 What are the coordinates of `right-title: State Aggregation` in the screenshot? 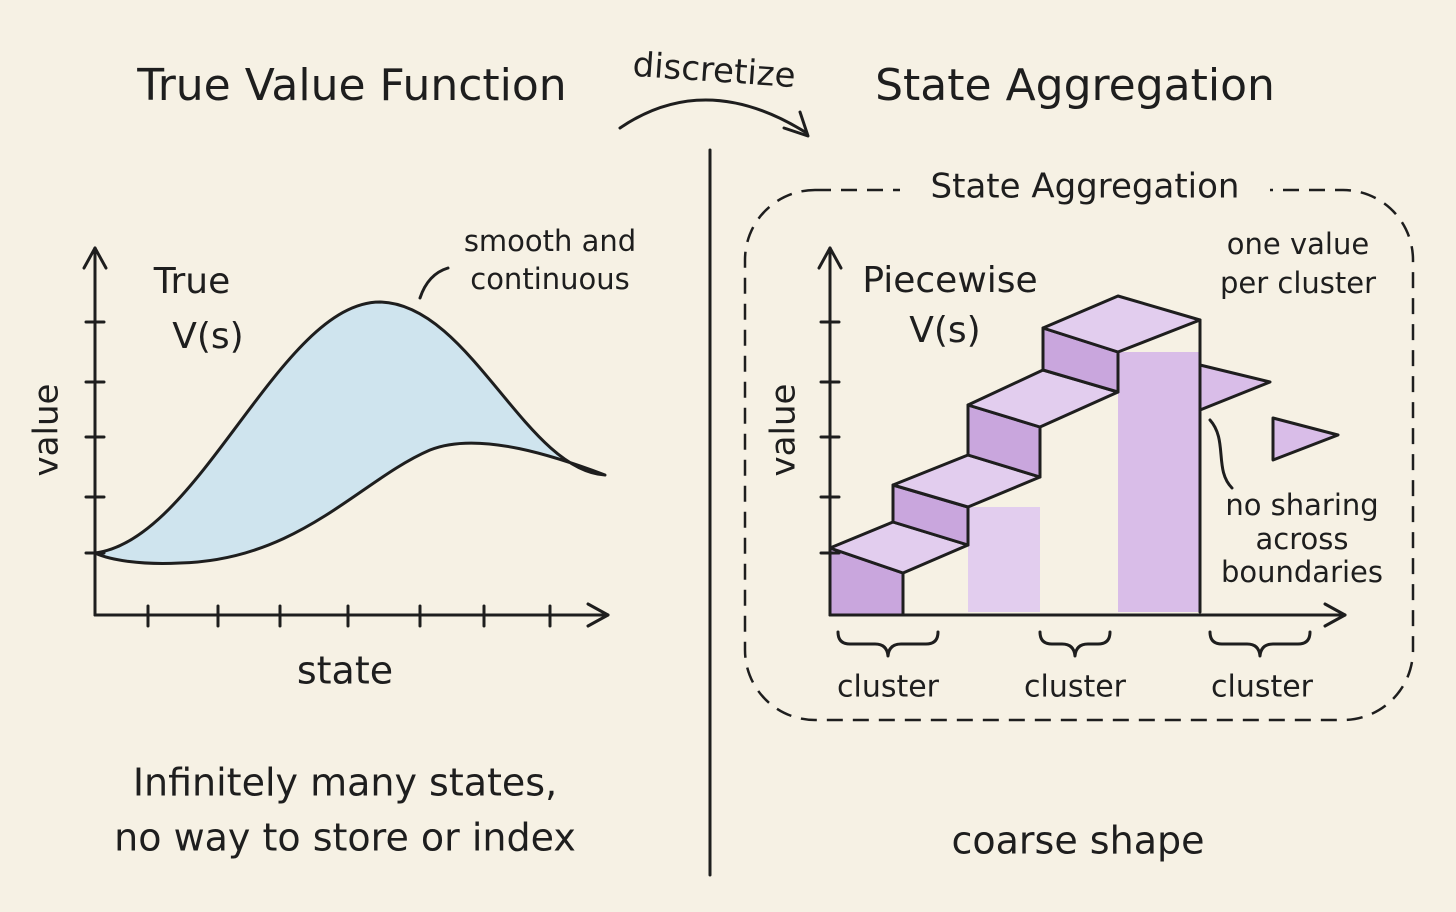 It's located at (1075, 85).